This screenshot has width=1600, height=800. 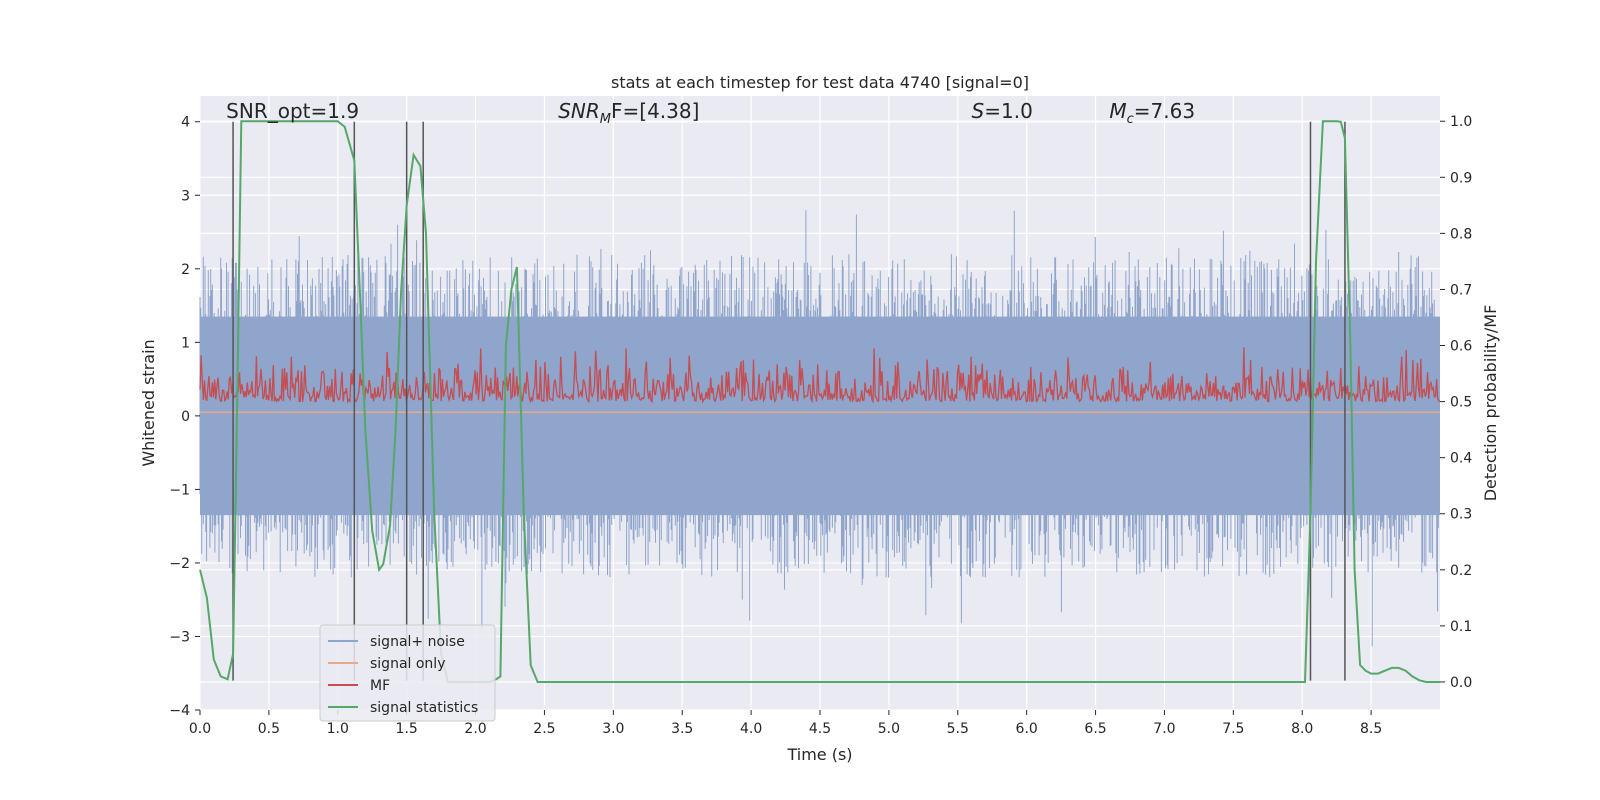 I want to click on annotation: S=1.0, so click(x=1002, y=111).